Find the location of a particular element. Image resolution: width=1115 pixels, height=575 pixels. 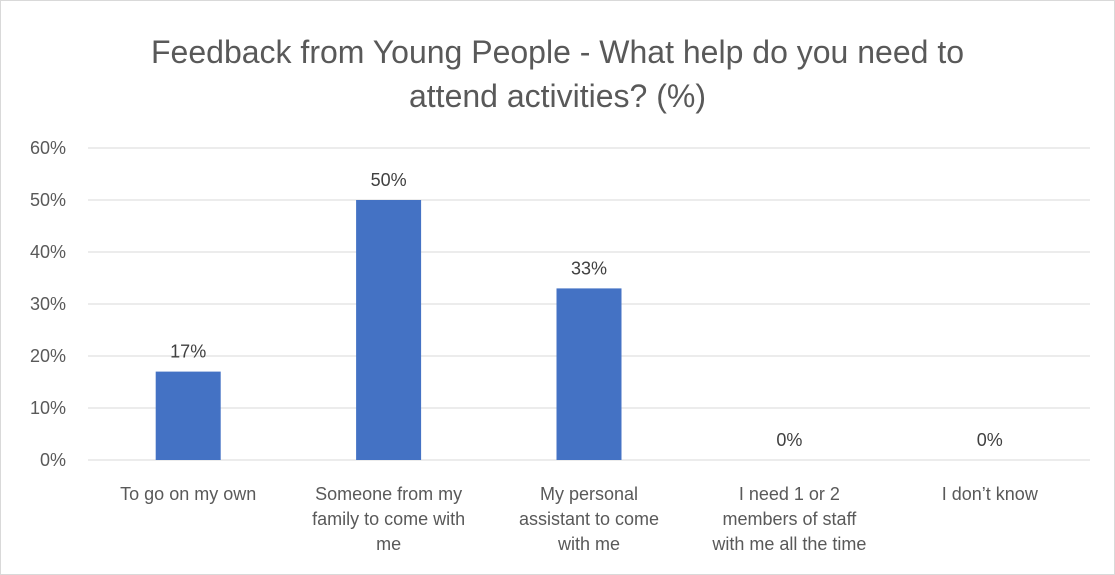

y-tick-label: 60% is located at coordinates (48, 148).